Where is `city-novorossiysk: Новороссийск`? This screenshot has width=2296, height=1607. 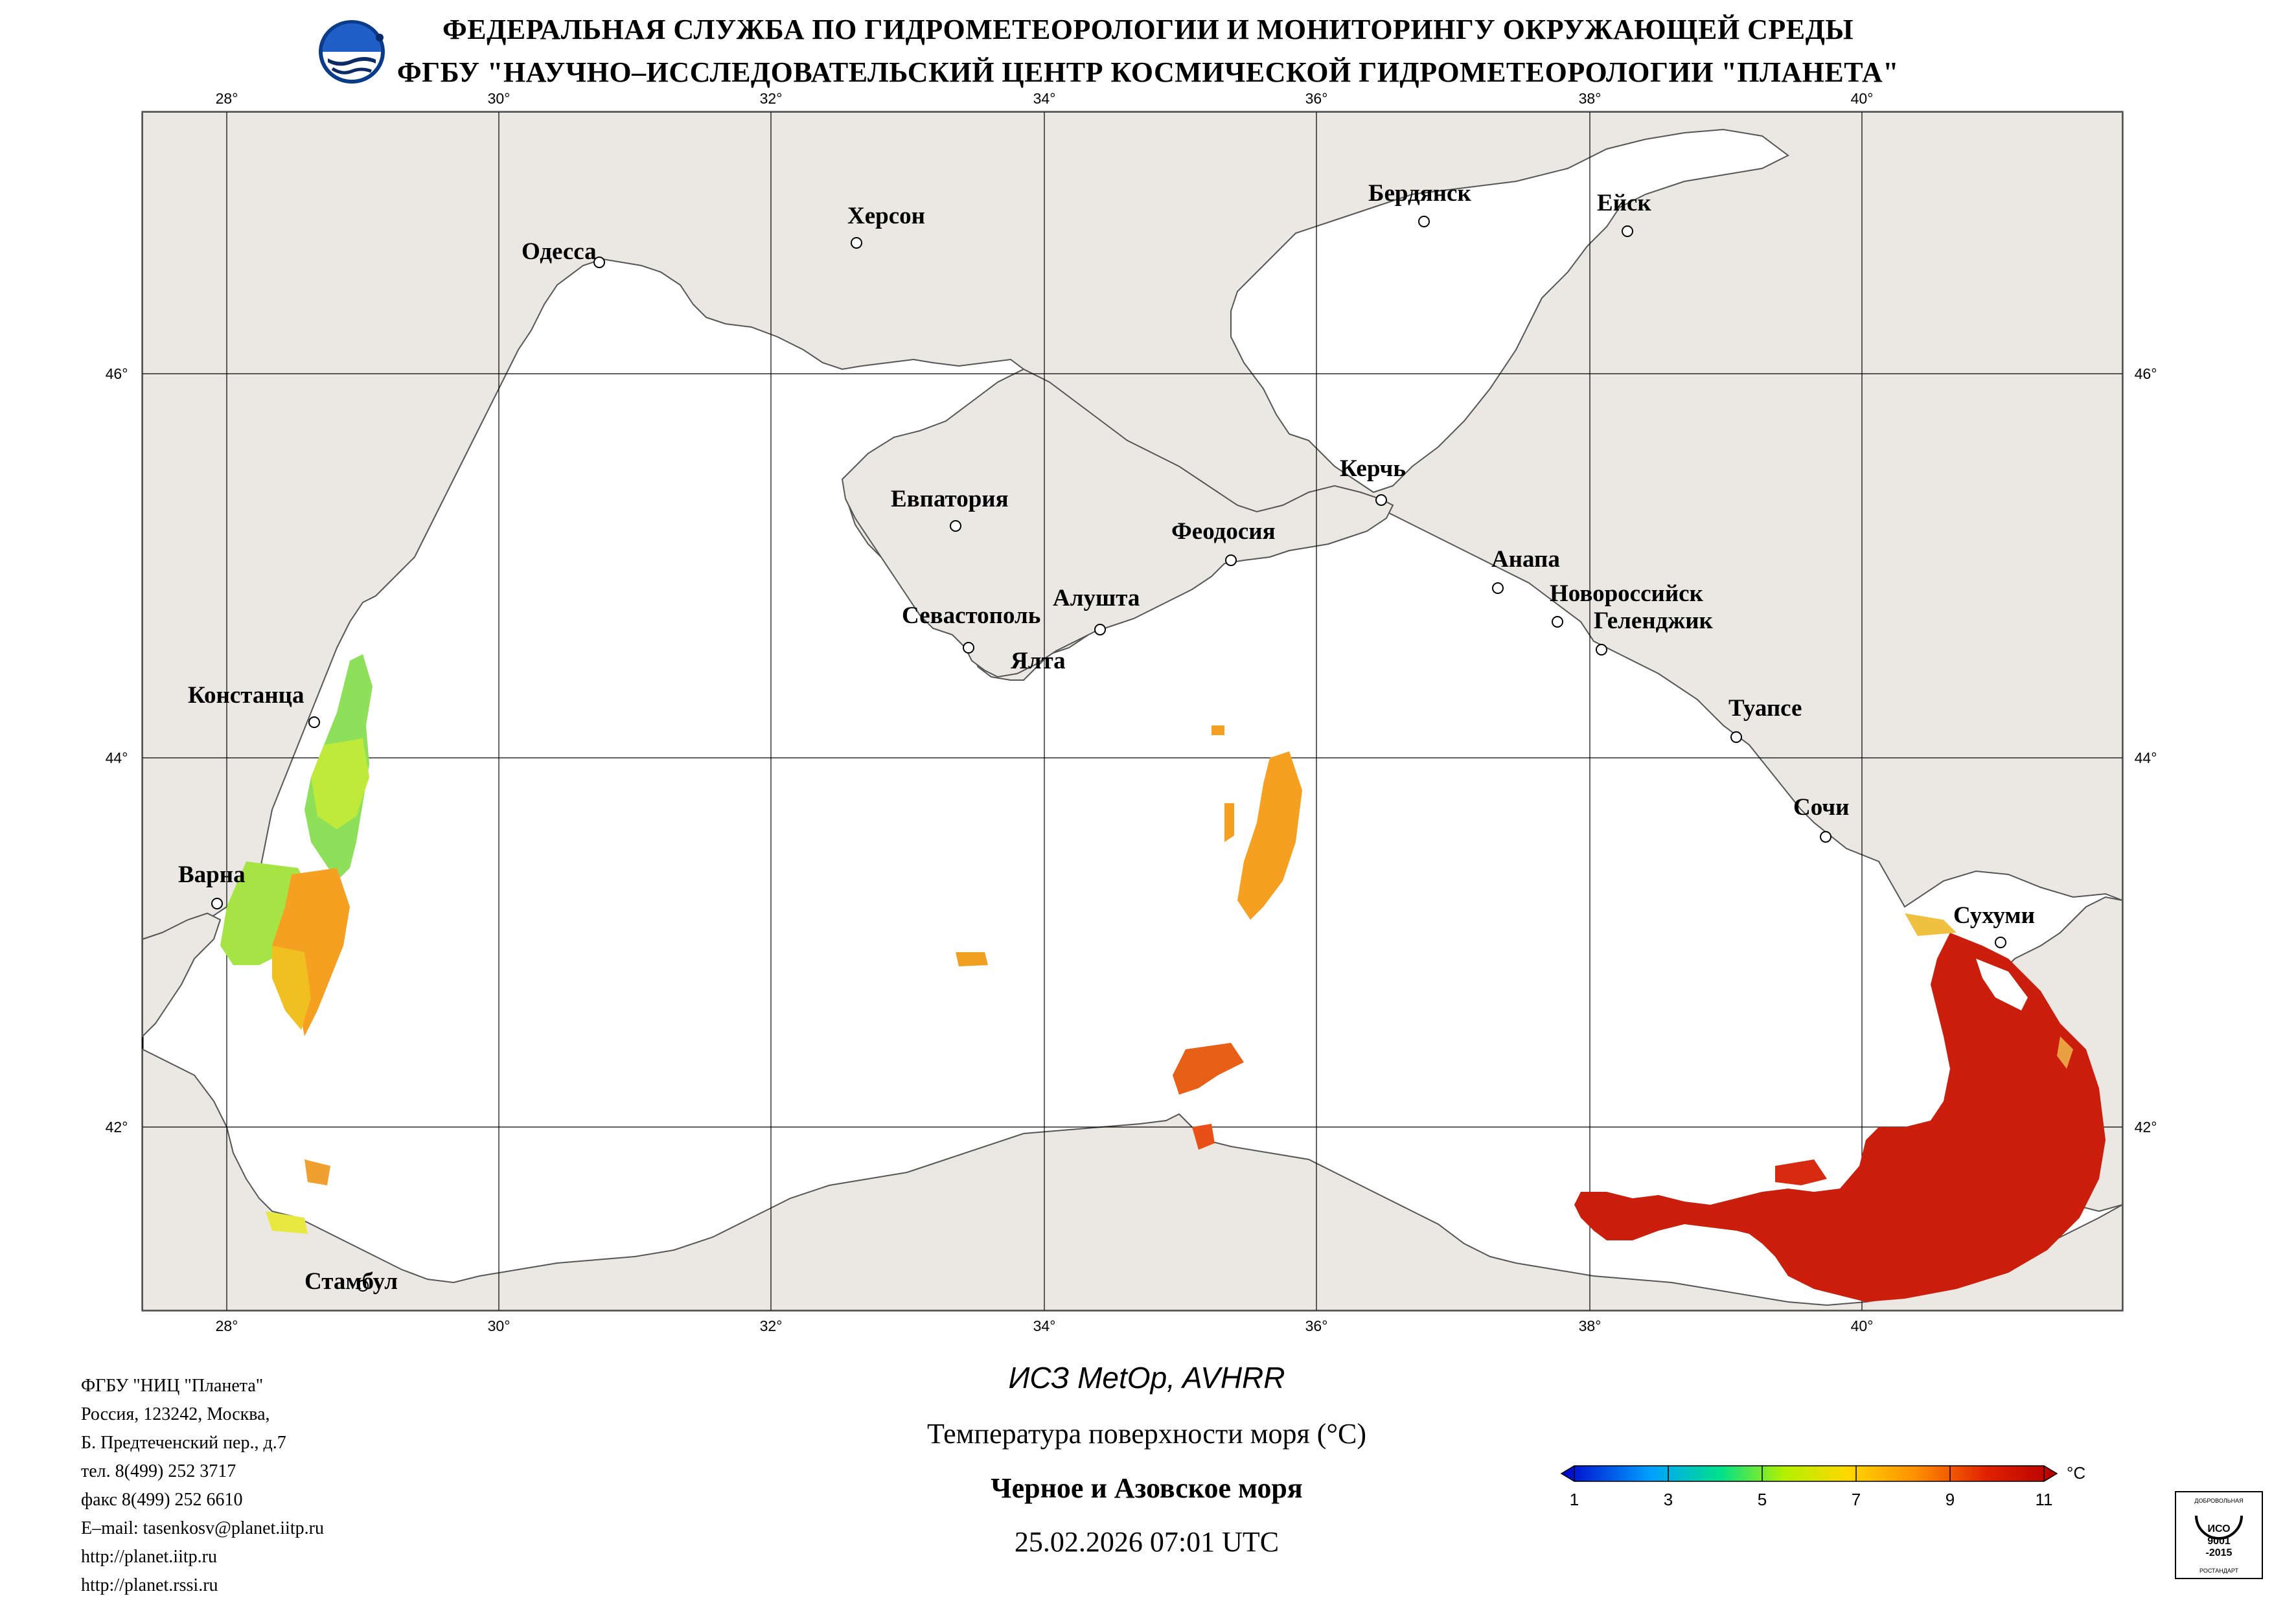 city-novorossiysk: Новороссийск is located at coordinates (1627, 593).